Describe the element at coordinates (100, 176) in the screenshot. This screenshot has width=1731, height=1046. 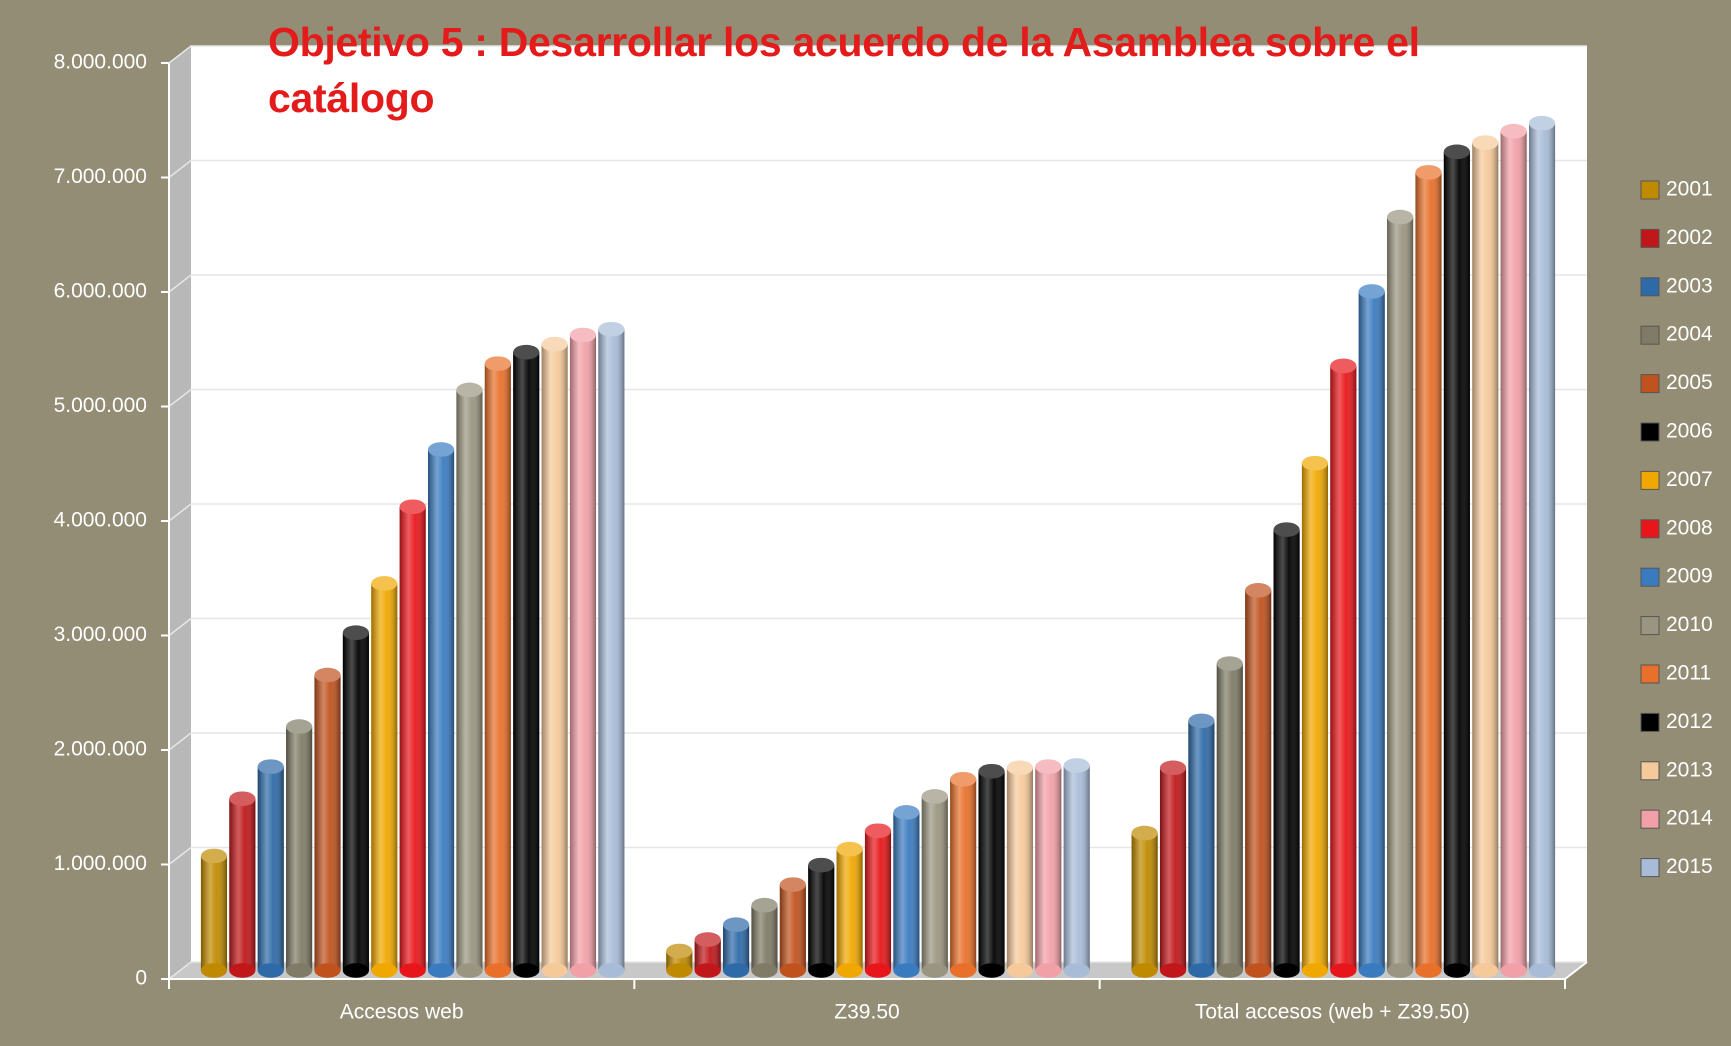
I see `y-tick-label: 7.000.000` at that location.